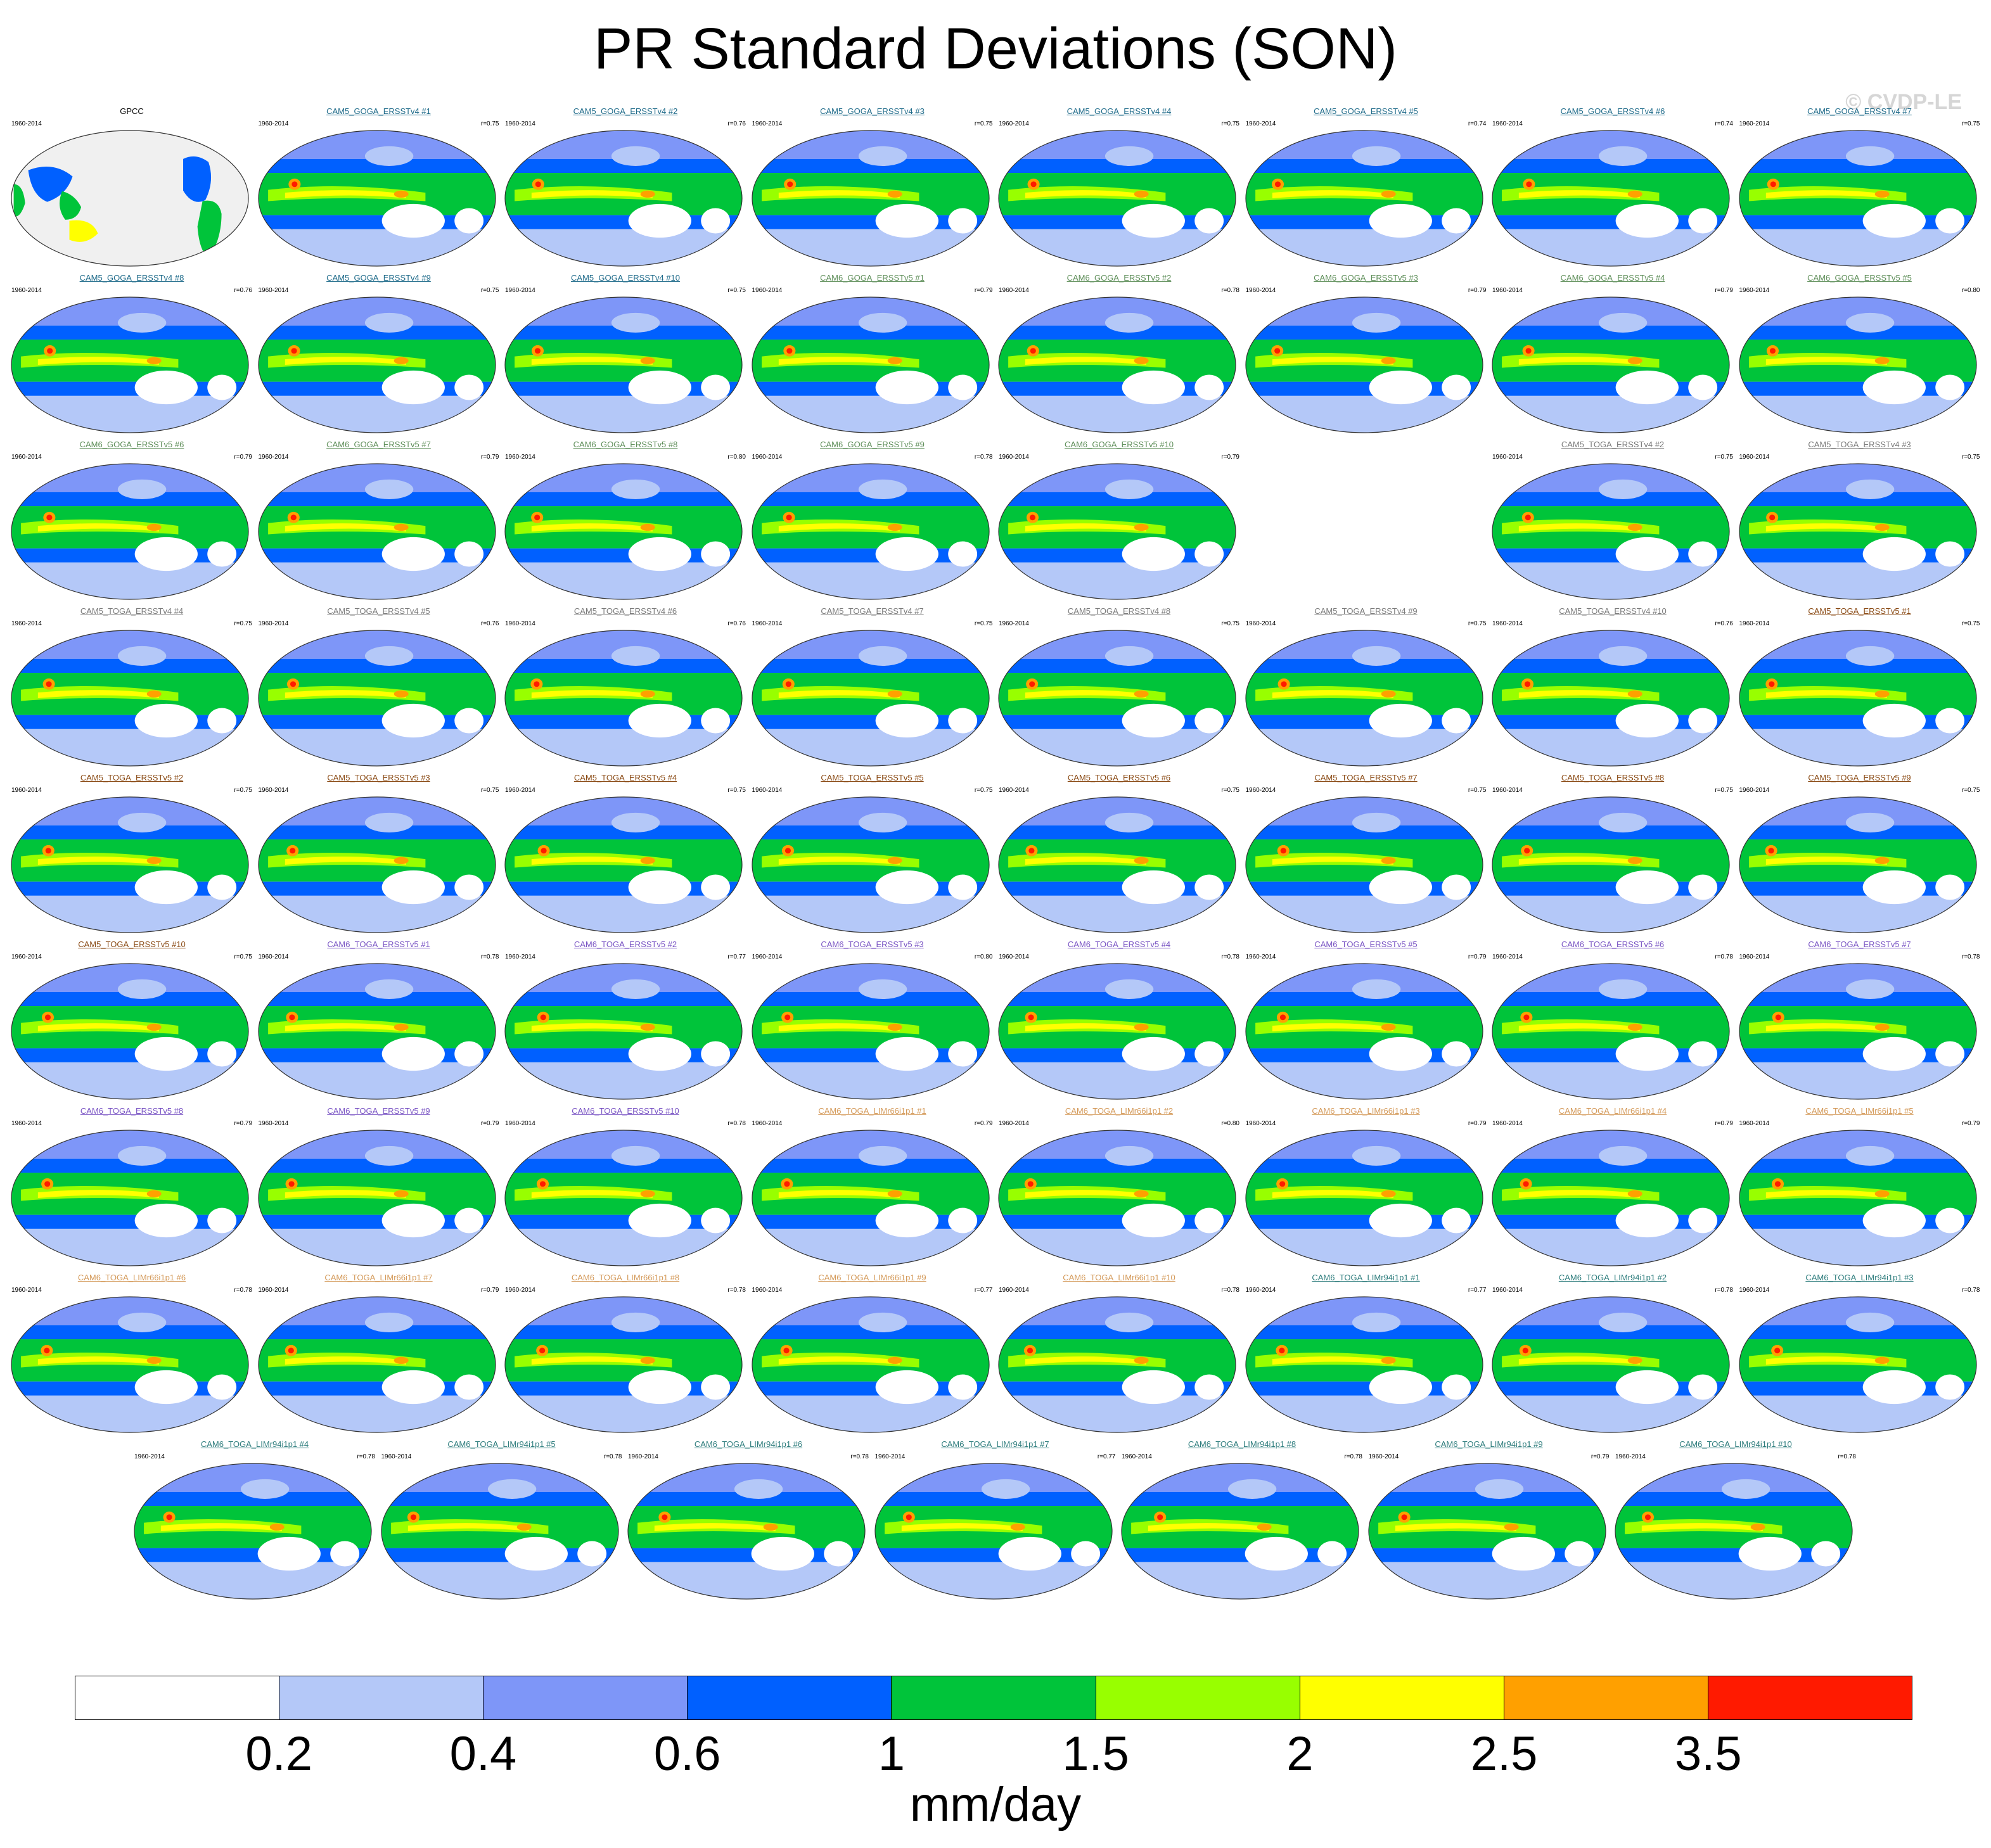  I want to click on panel-title: CAM5_TOGA_ERSSTv5 #5, so click(873, 777).